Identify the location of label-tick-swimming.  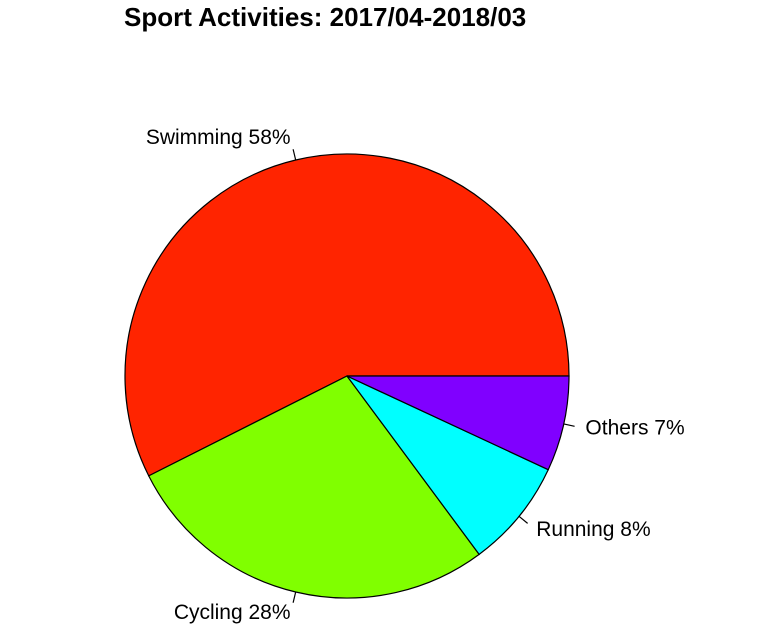
(294, 155).